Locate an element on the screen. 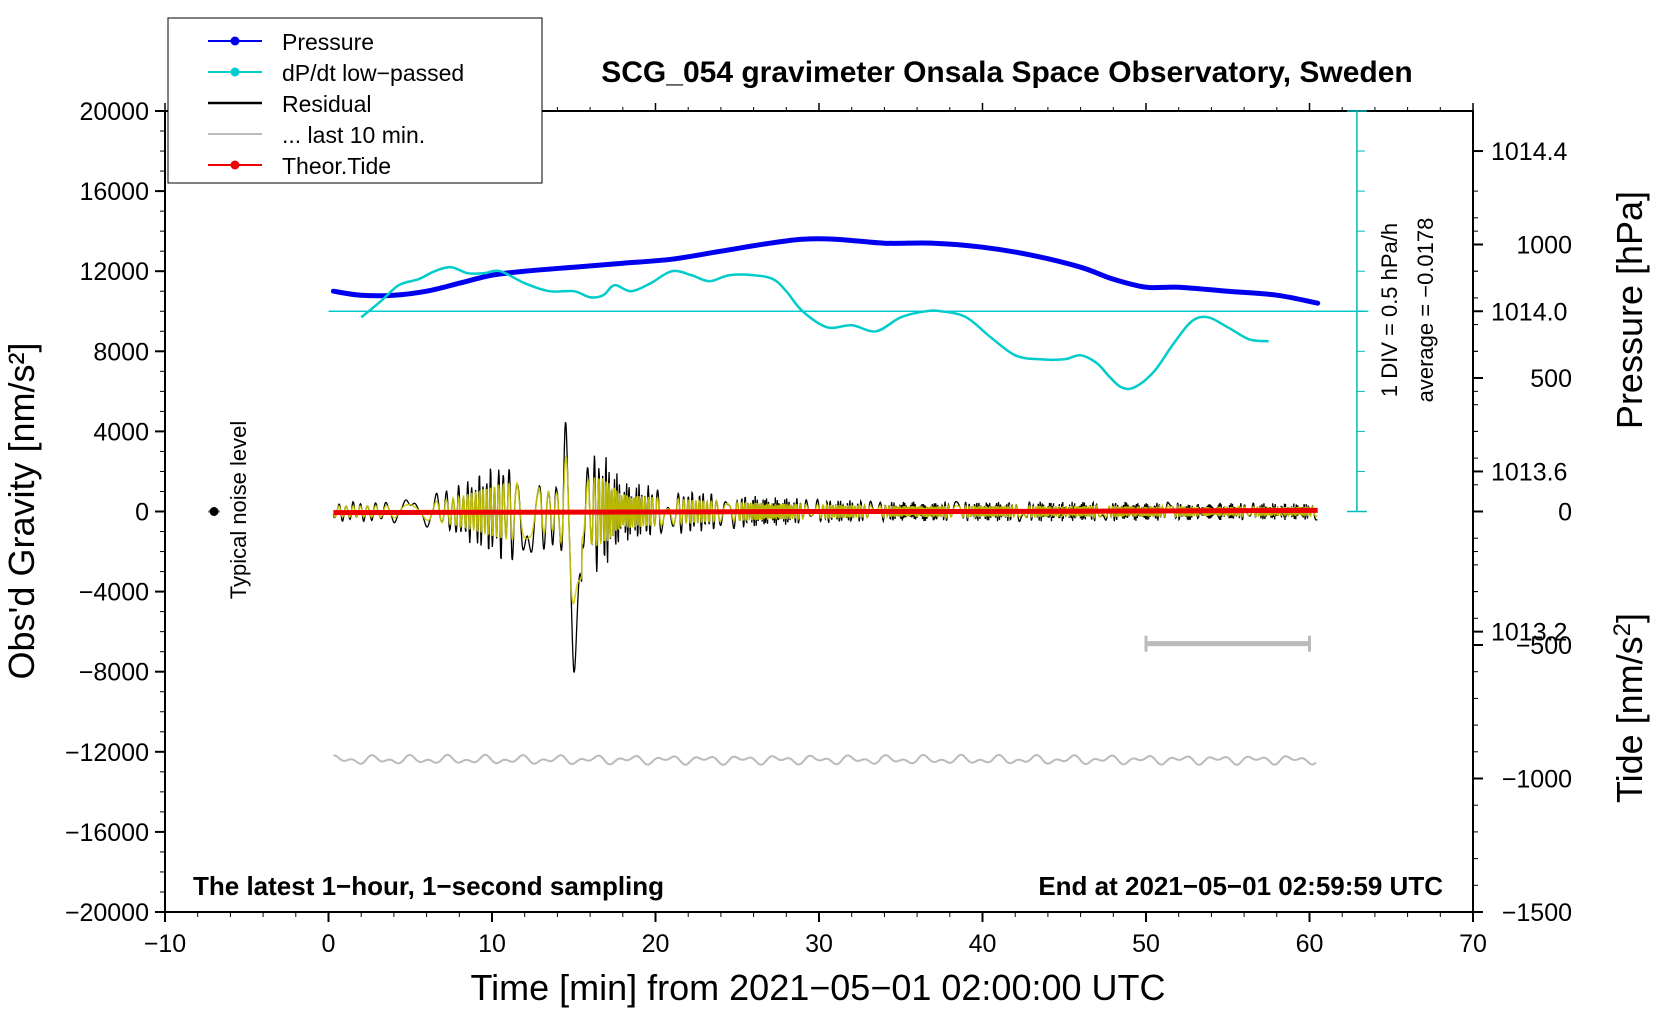  pressure-line is located at coordinates (825, 271).